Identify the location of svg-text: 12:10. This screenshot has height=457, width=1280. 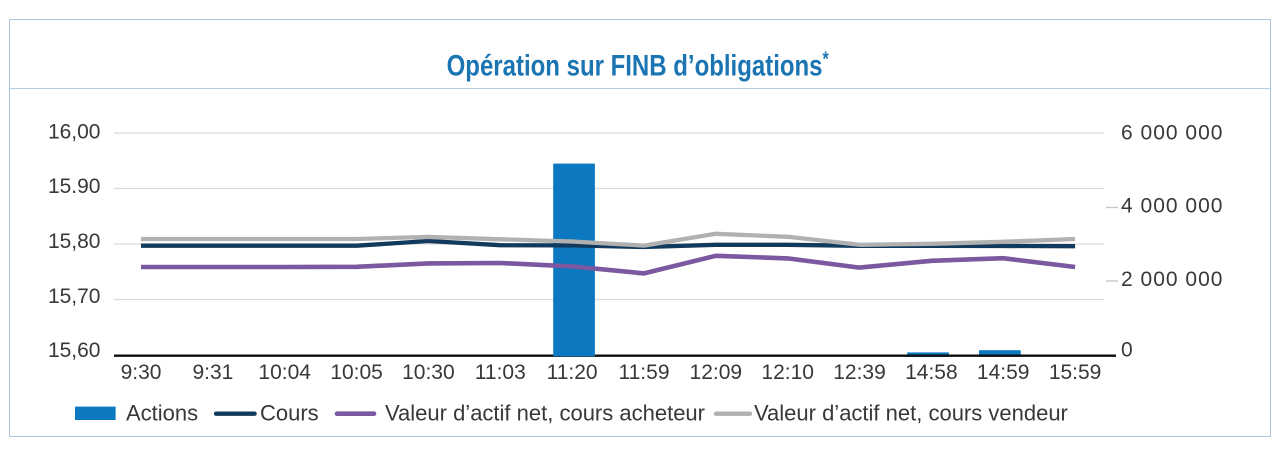
(787, 372).